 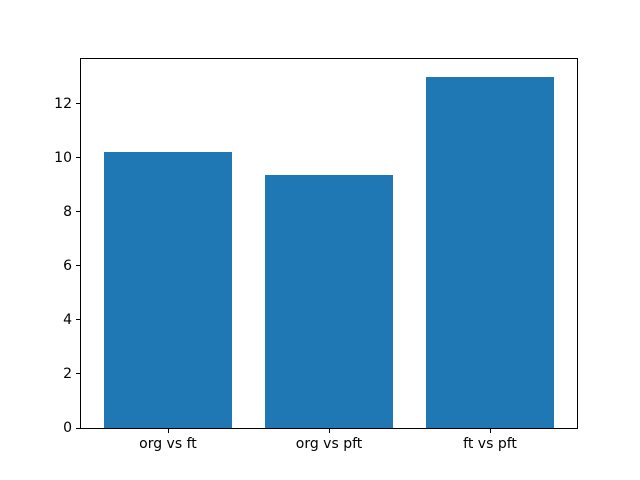 I want to click on bar-org-vs-ft, so click(x=168, y=290).